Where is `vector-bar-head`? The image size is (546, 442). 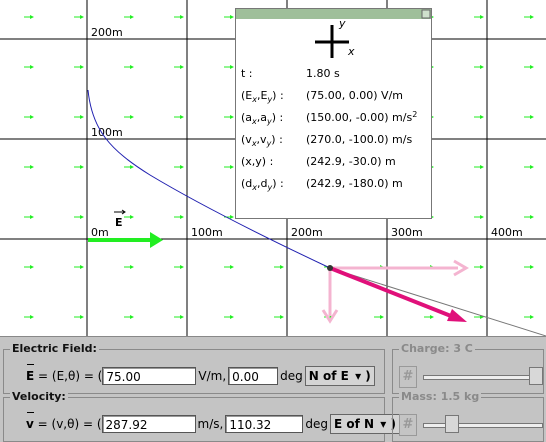
vector-bar-head is located at coordinates (123, 212).